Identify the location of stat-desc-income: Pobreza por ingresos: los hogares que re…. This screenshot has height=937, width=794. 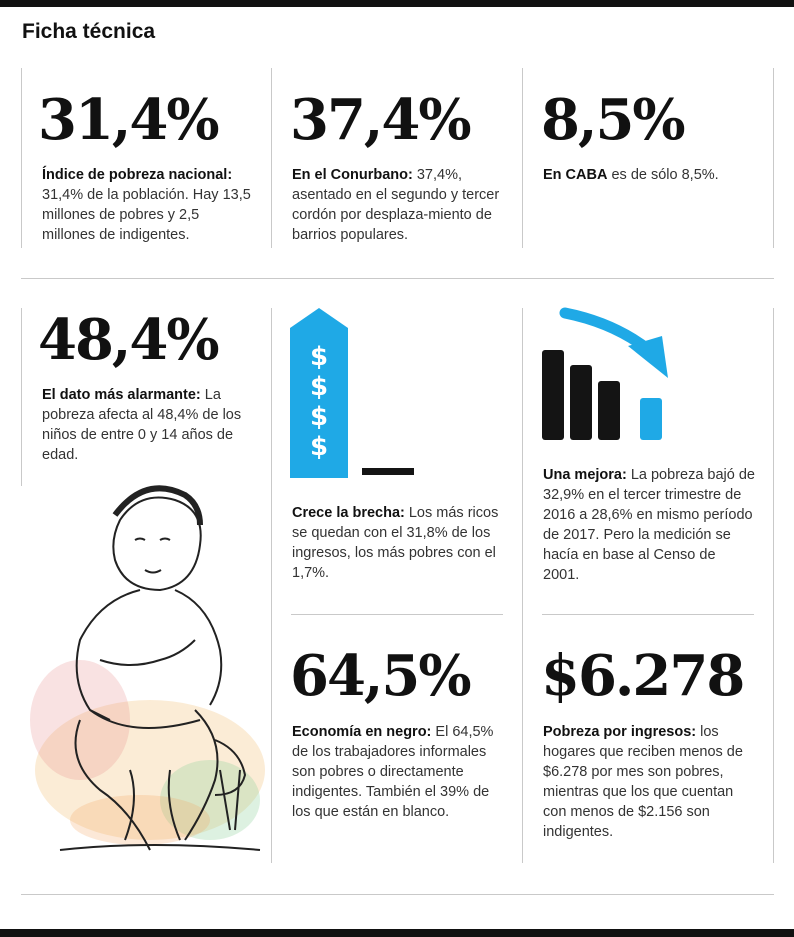
(643, 782).